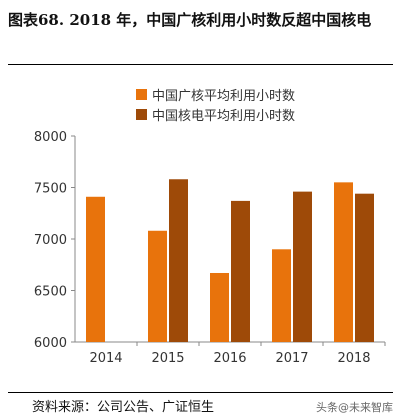 Image resolution: width=401 pixels, height=419 pixels. I want to click on x-tick-label-2014: 2014, so click(105, 358).